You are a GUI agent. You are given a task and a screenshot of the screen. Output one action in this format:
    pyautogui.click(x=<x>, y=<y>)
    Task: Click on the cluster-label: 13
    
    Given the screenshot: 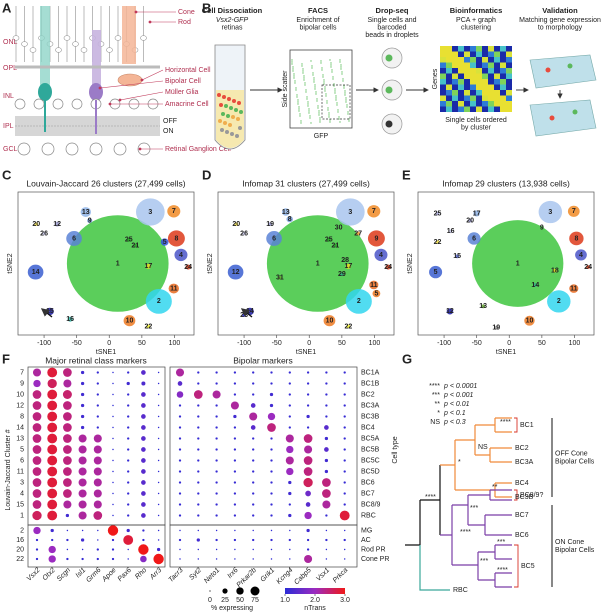 What is the action you would take?
    pyautogui.click(x=286, y=212)
    